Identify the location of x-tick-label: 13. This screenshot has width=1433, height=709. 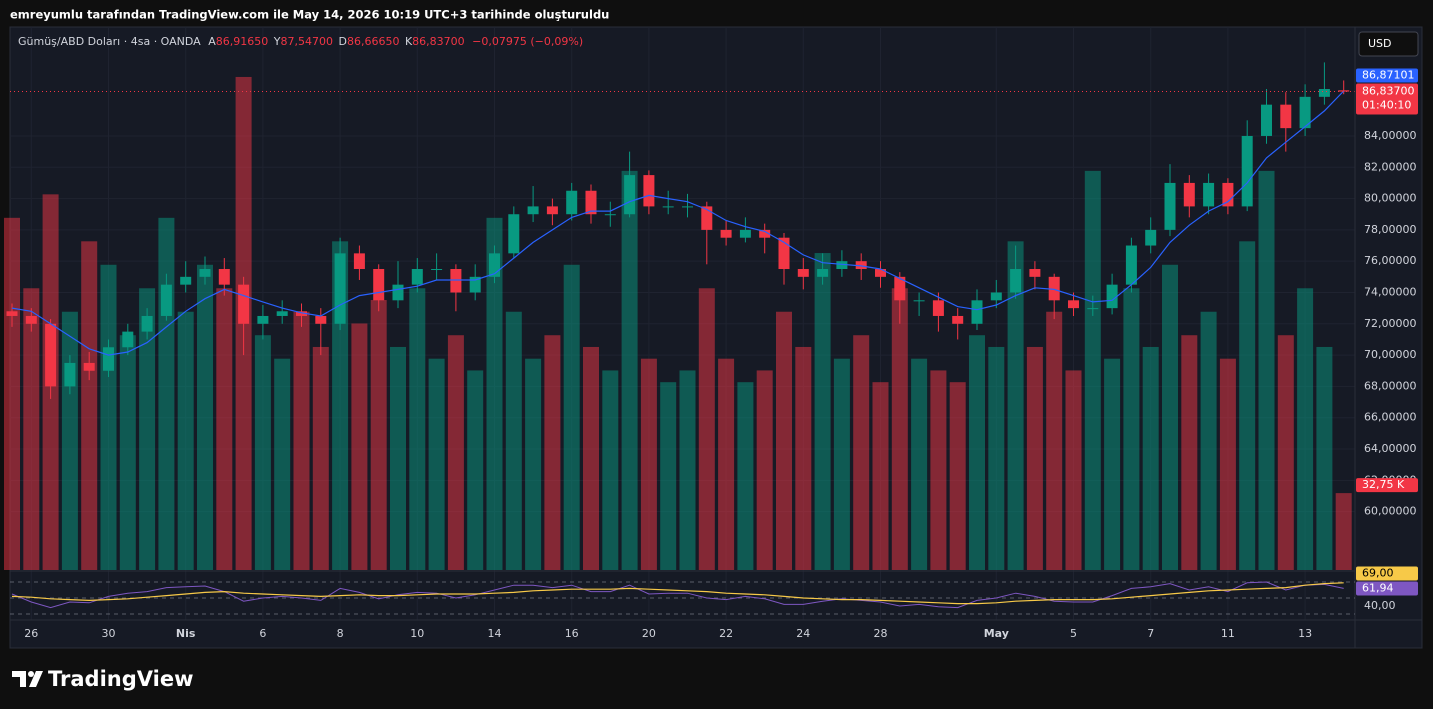
(1305, 633).